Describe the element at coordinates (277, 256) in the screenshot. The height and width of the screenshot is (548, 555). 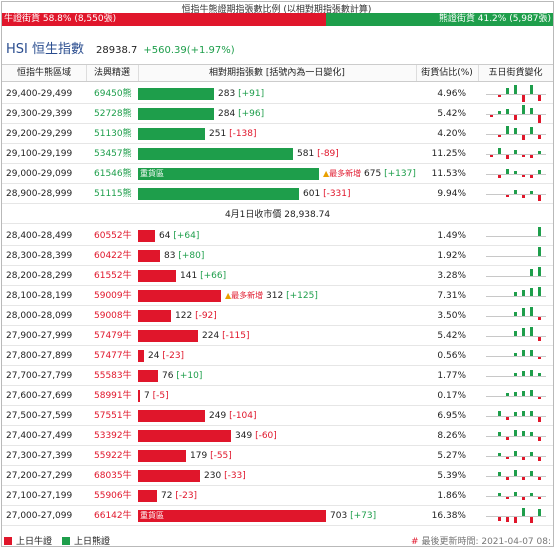
I see `table-row: 28,300-28,399 60422牛 83 [+80] 1.92%` at that location.